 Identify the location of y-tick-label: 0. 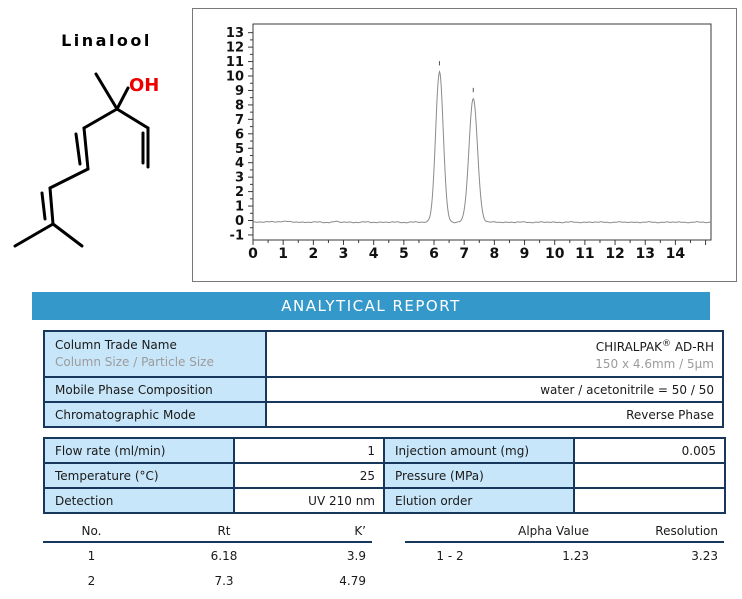
(239, 221).